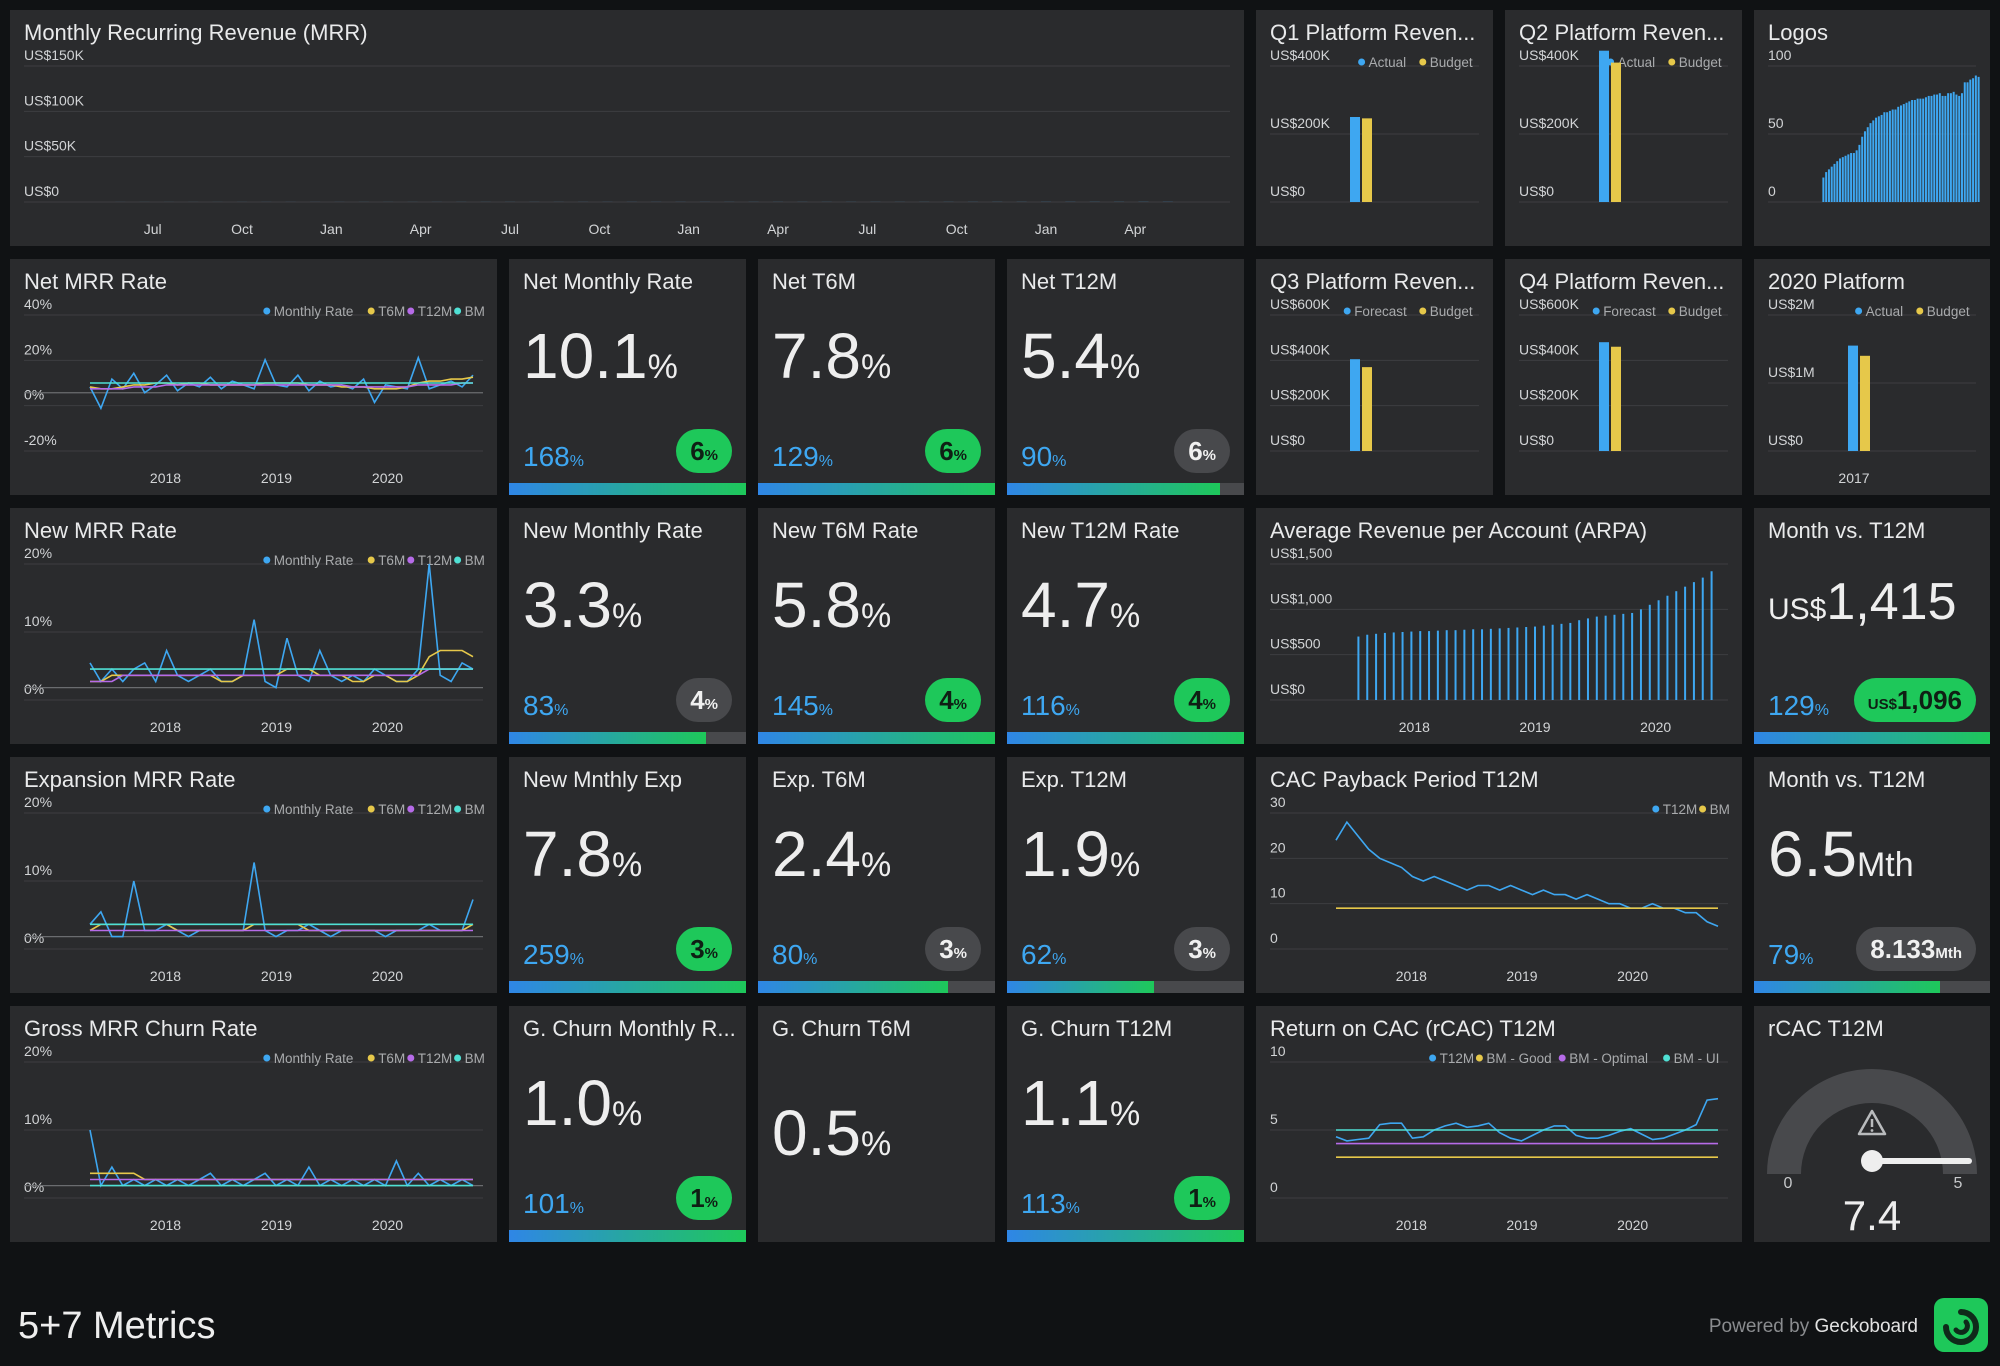  I want to click on y-tick-label: US$50K, so click(50, 146).